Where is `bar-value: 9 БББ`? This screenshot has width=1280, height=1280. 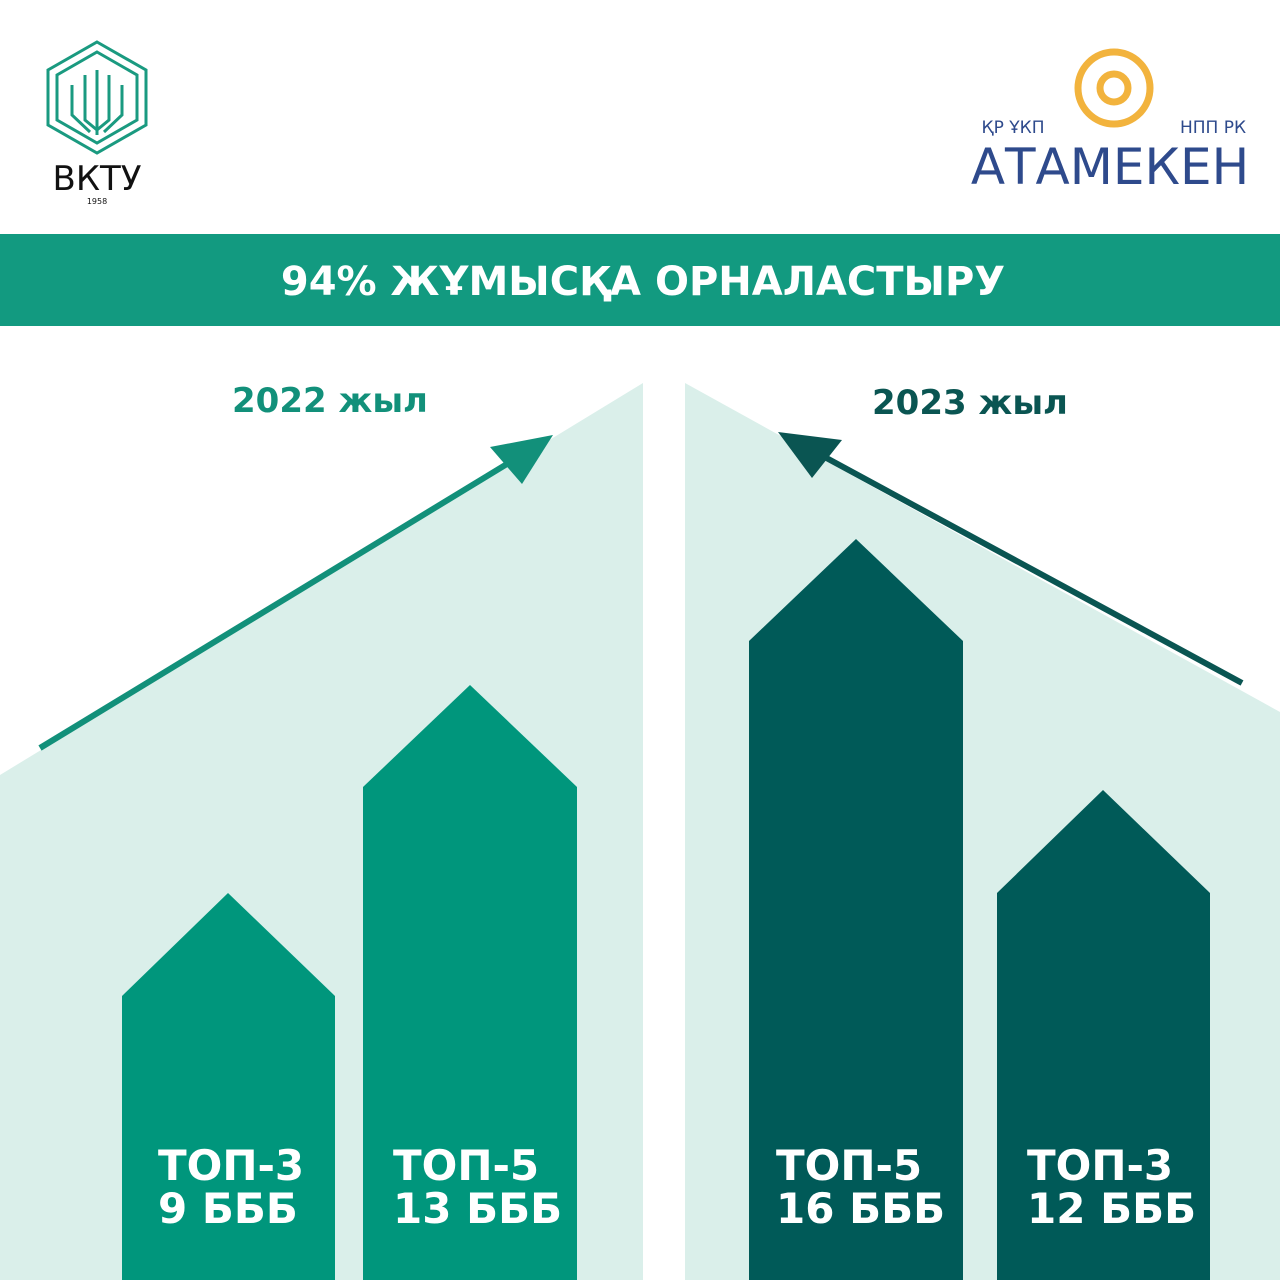 bar-value: 9 БББ is located at coordinates (228, 1208).